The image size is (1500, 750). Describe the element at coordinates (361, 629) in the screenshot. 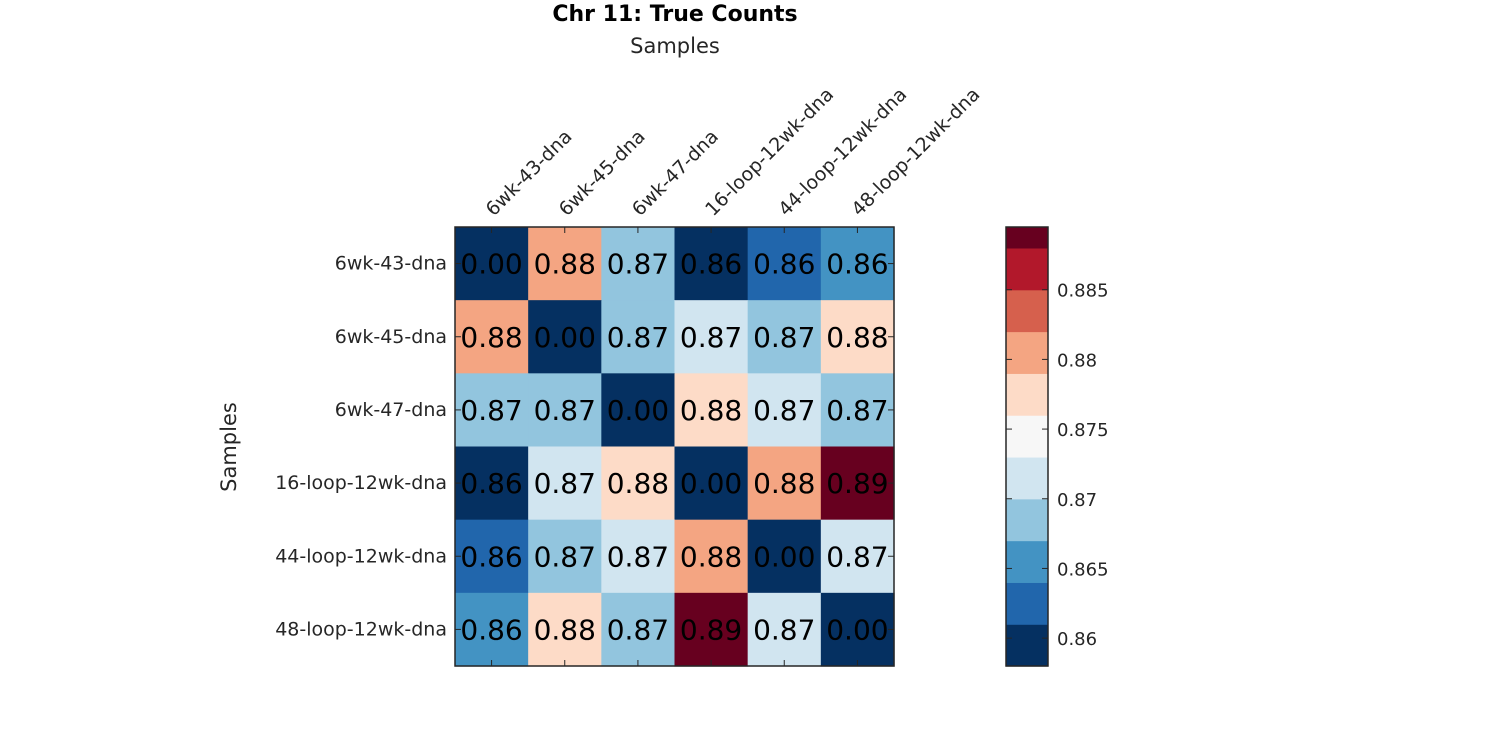

I see `y-tick-label: 48-loop-12wk-dna` at that location.